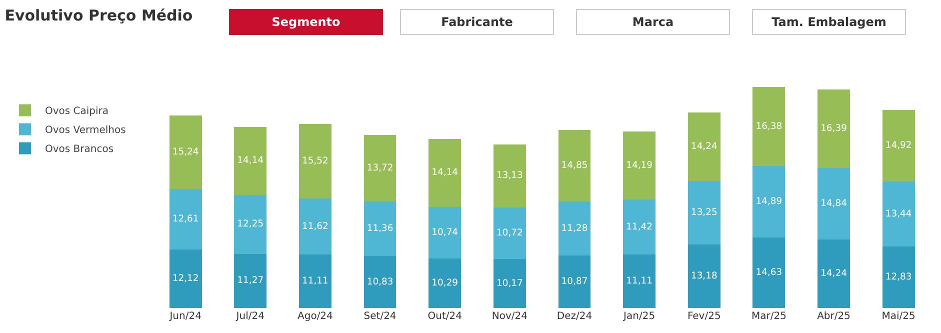 This screenshot has height=333, width=941. Describe the element at coordinates (79, 150) in the screenshot. I see `legend-label: Ovos Brancos` at that location.